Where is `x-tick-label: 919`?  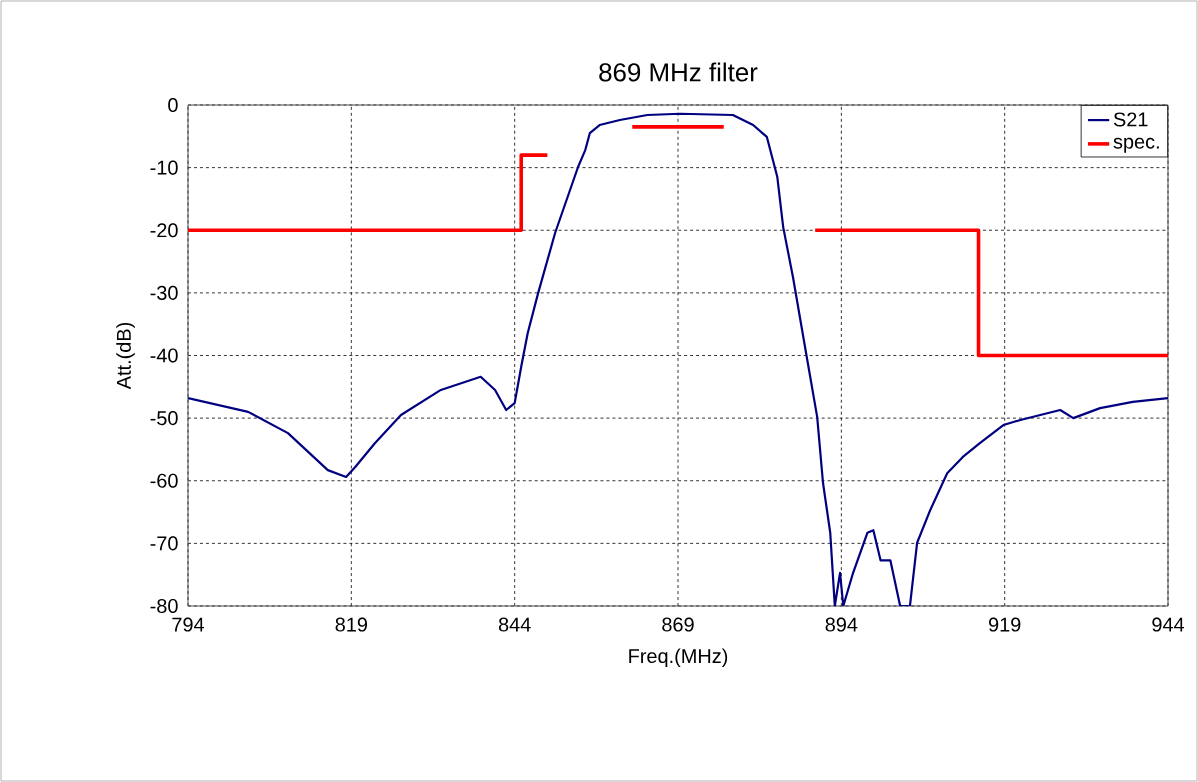
x-tick-label: 919 is located at coordinates (1004, 624).